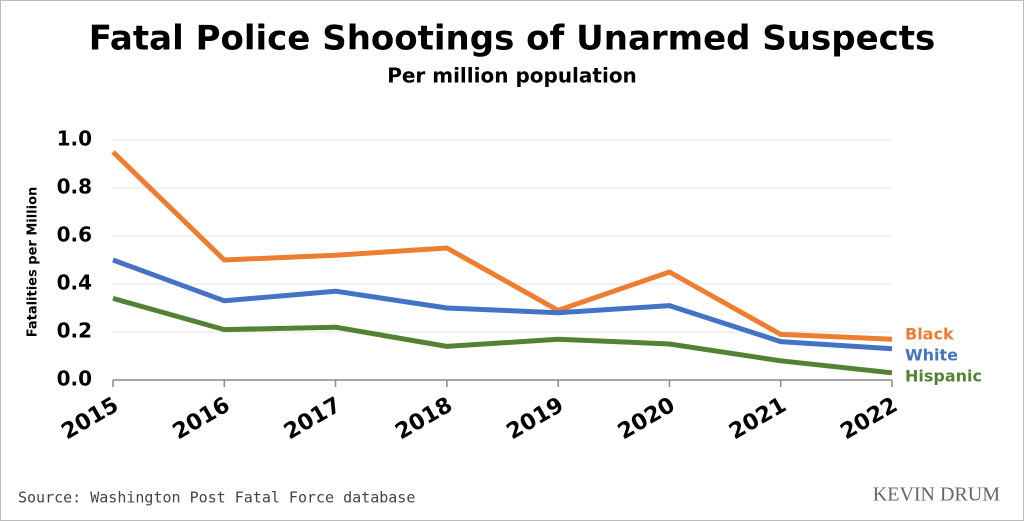  I want to click on y-tick-label: 0.2, so click(74, 331).